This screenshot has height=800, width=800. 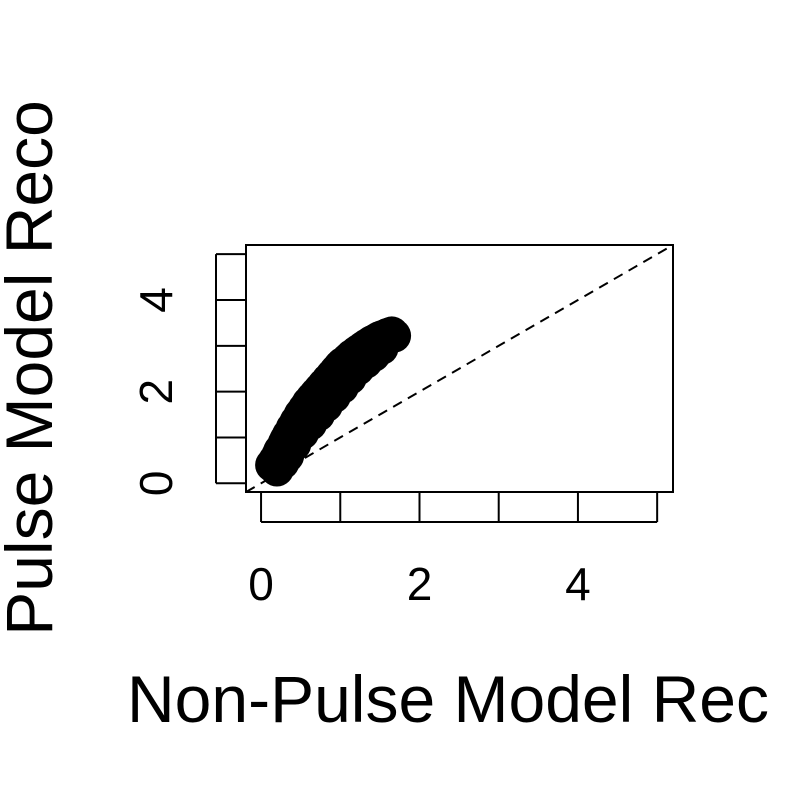 What do you see at coordinates (448, 699) in the screenshot?
I see `x-axis-label: Non-Pulse Model Rec` at bounding box center [448, 699].